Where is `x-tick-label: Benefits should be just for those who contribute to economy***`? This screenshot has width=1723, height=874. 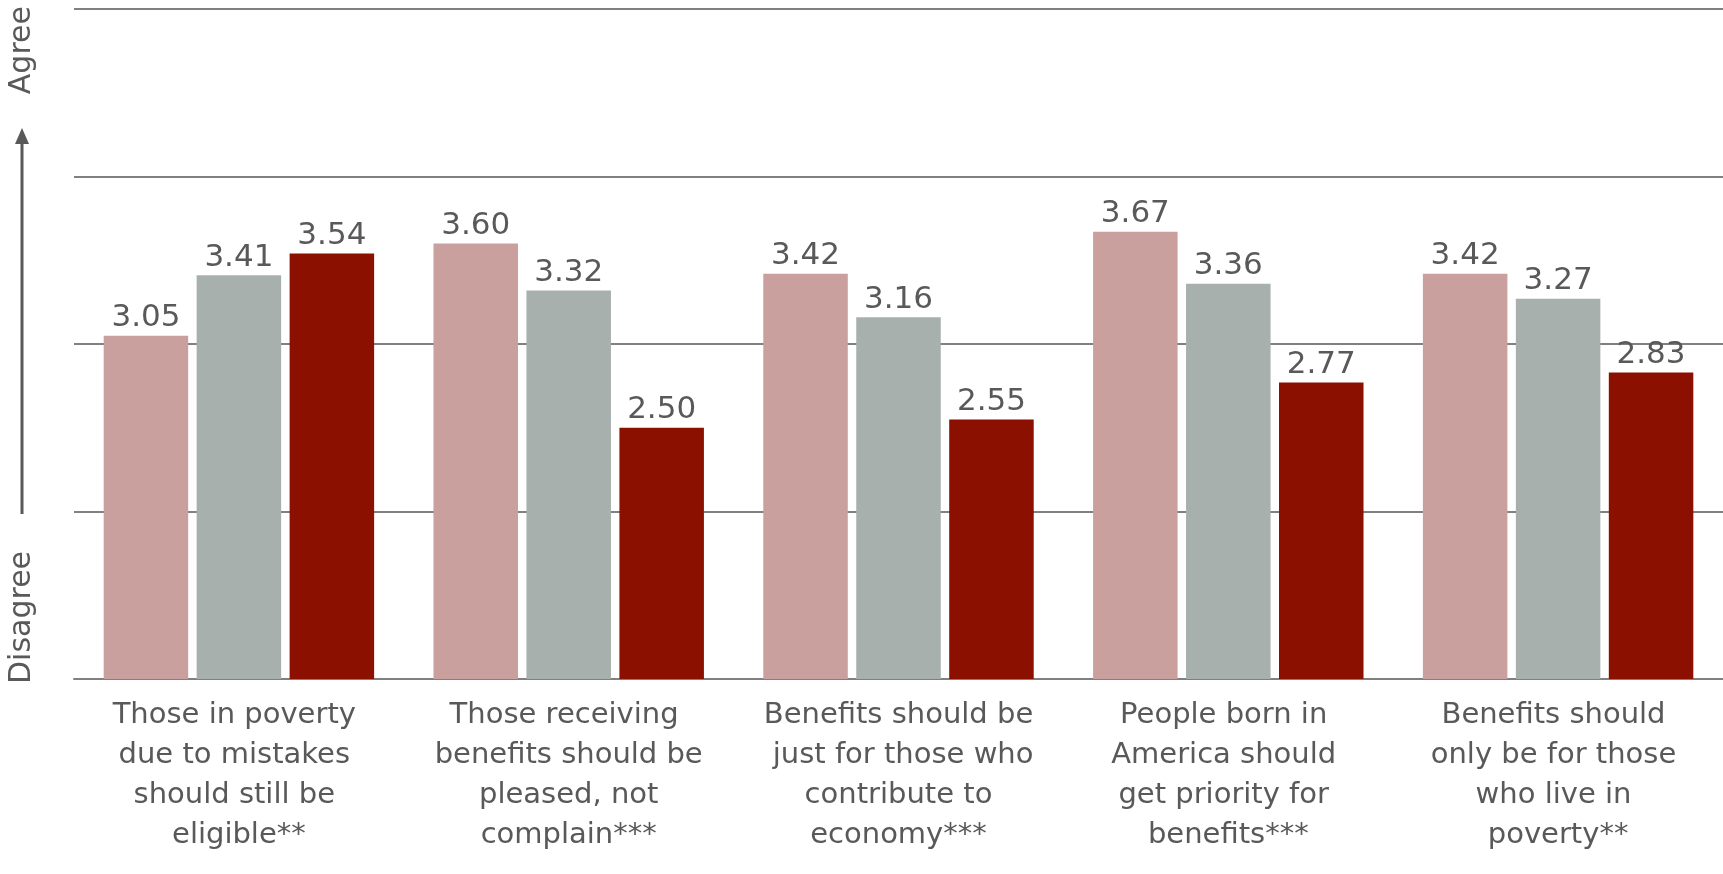
x-tick-label: Benefits should be just for those who contribute to economy*** is located at coordinates (898, 773).